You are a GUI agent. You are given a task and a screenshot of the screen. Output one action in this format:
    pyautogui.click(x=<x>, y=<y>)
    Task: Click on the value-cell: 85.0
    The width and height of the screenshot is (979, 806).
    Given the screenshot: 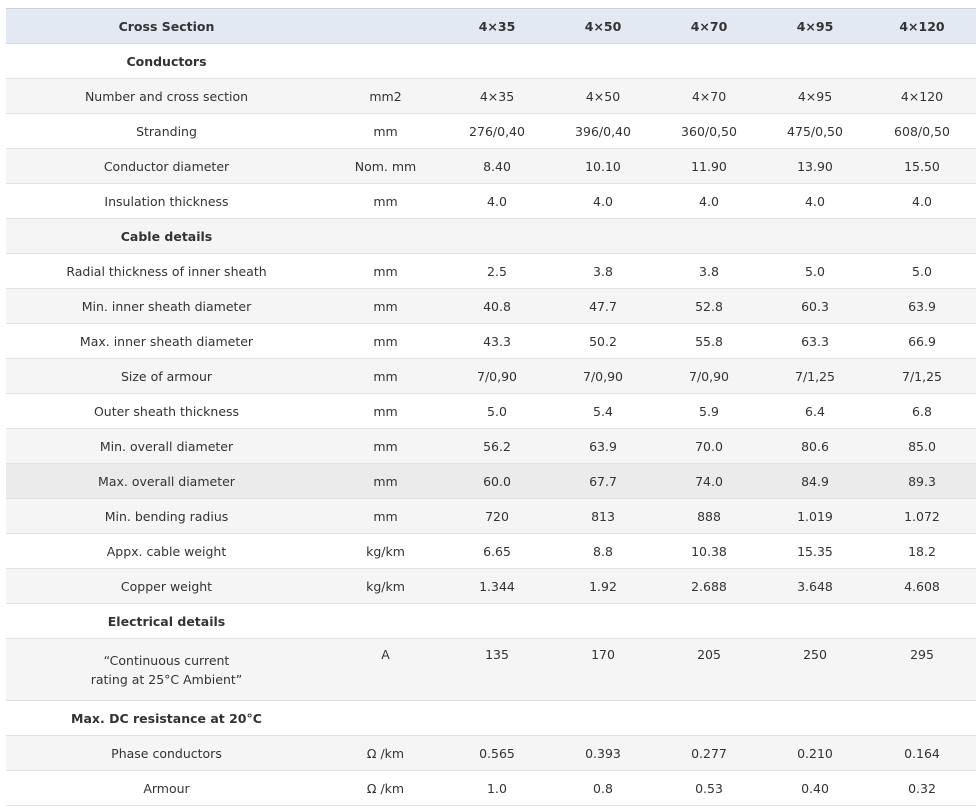 What is the action you would take?
    pyautogui.click(x=922, y=446)
    